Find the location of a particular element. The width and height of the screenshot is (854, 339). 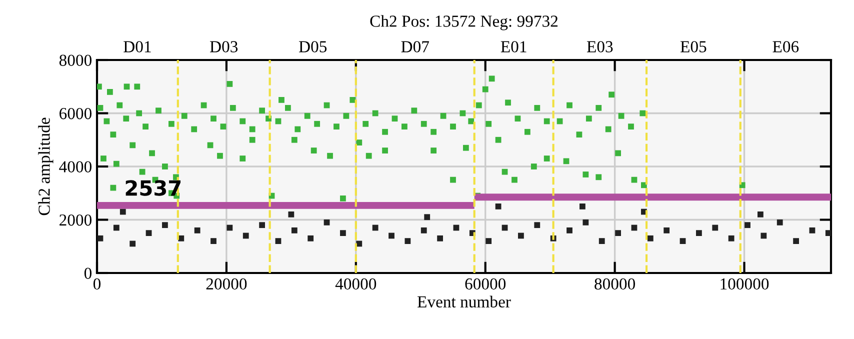

x-axis-title: Event number is located at coordinates (464, 302).